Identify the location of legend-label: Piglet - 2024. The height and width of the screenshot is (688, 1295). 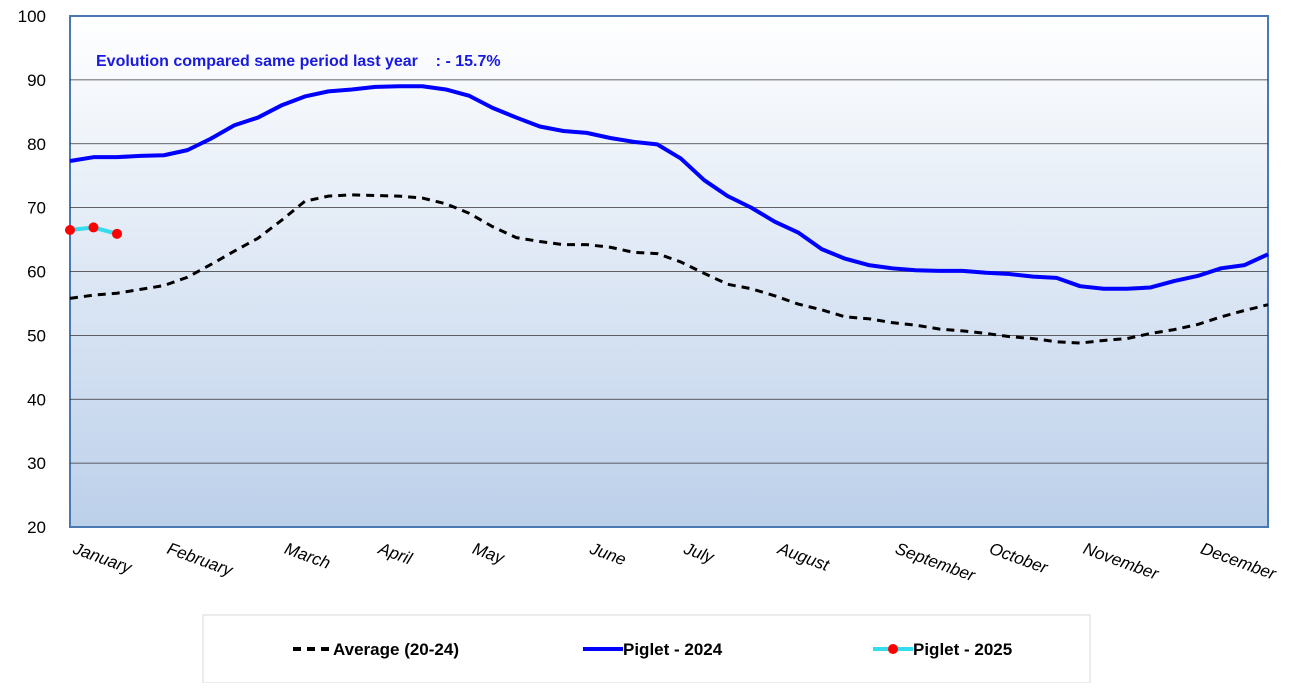
(673, 649).